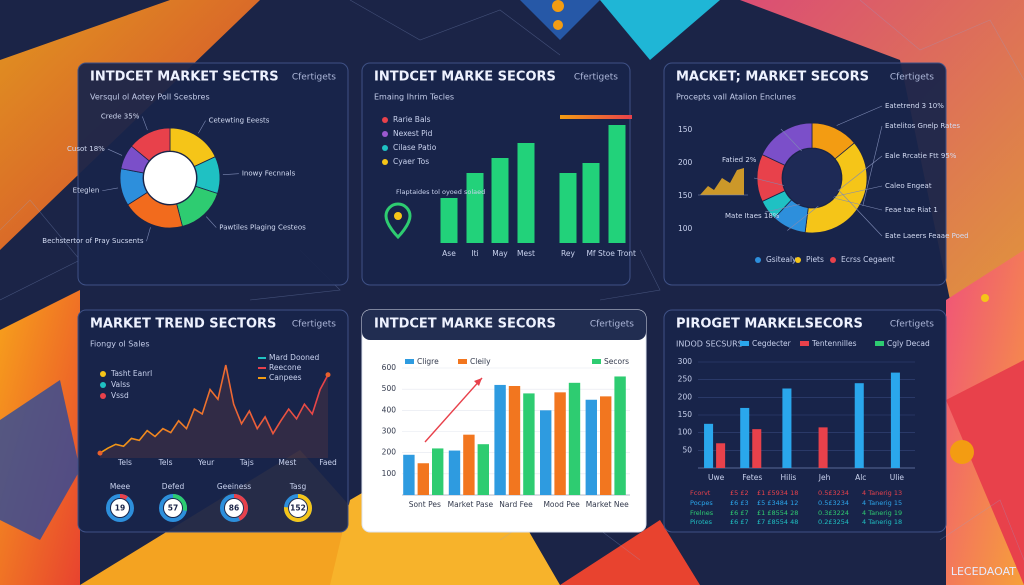 This screenshot has height=585, width=1024. Describe the element at coordinates (398, 216) in the screenshot. I see `pin-dot` at that location.